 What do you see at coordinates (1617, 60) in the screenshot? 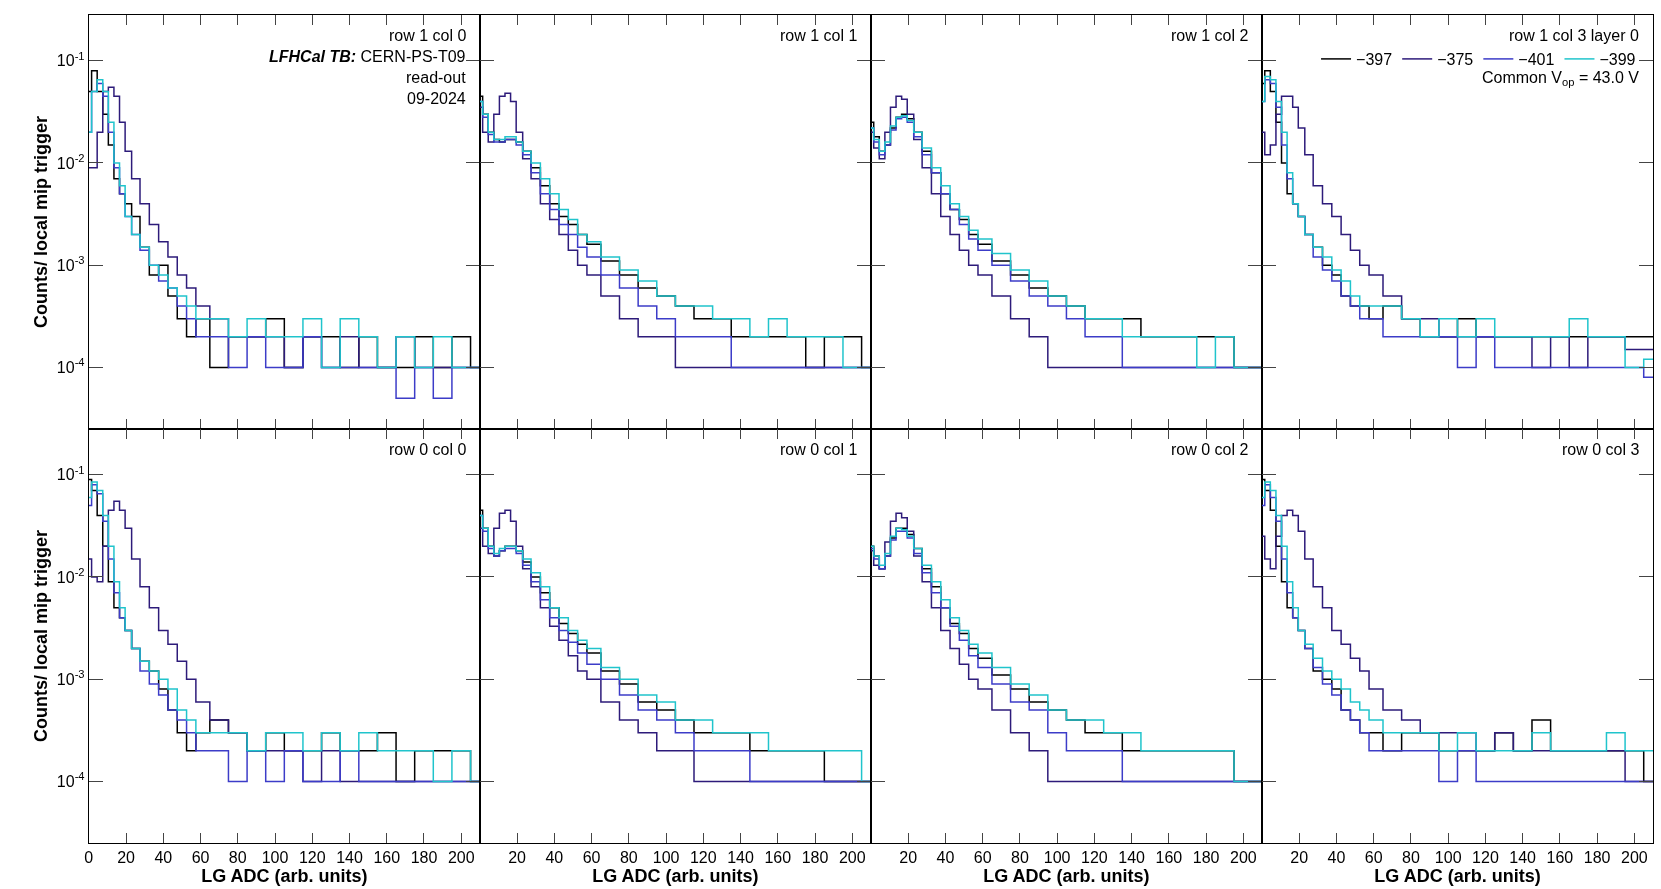
I see `legend-label: −399` at bounding box center [1617, 60].